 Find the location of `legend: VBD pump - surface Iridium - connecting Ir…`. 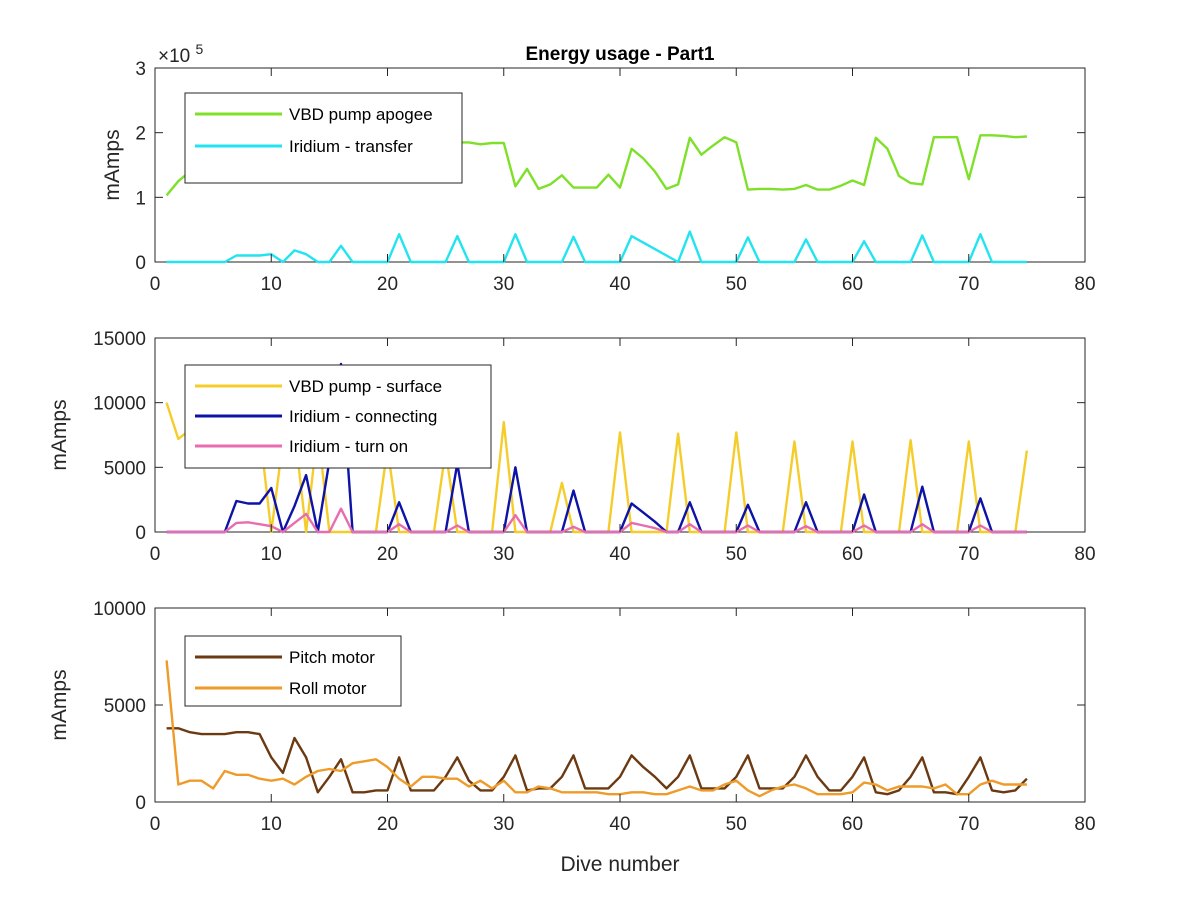

legend: VBD pump - surface Iridium - connecting Ir… is located at coordinates (338, 416).